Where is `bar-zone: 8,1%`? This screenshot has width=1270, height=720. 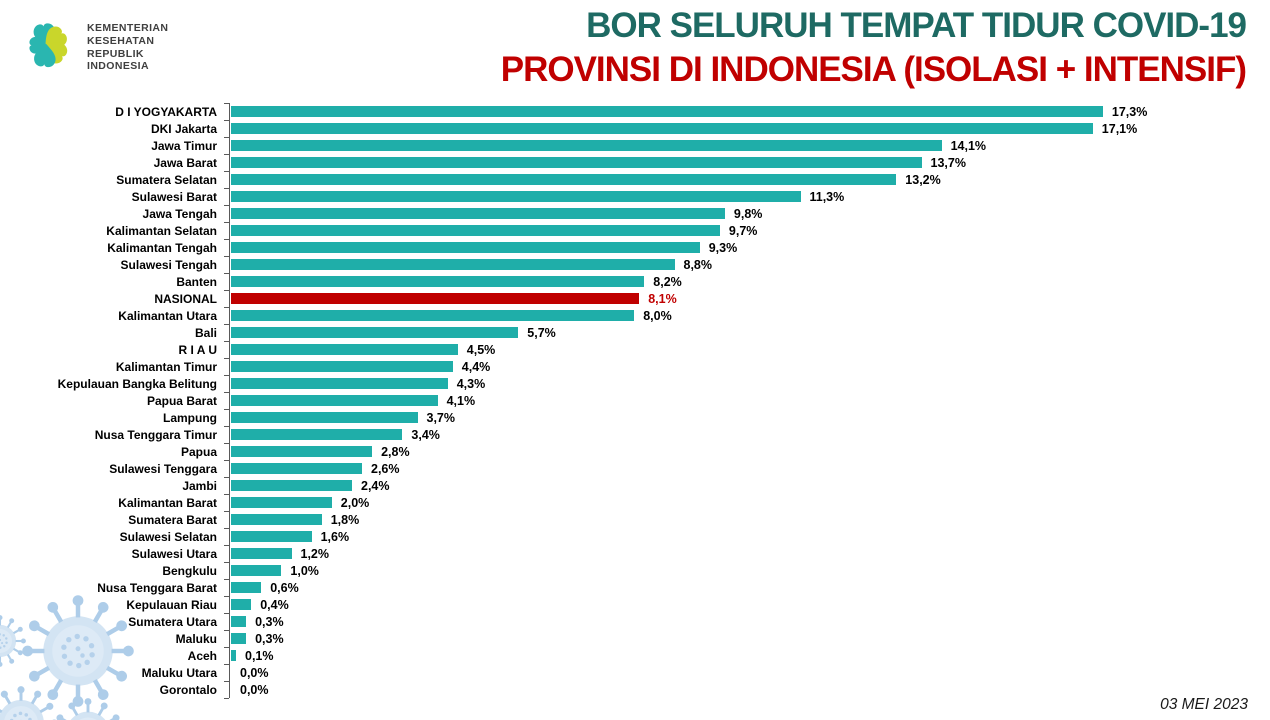 bar-zone: 8,1% is located at coordinates (454, 299).